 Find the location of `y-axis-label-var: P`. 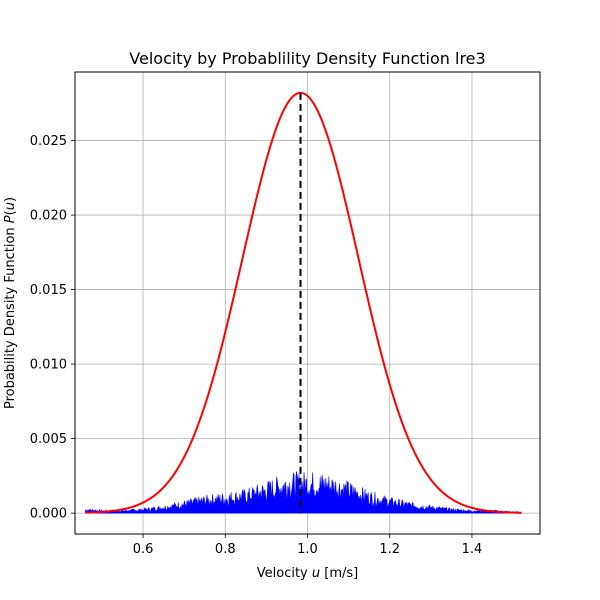

y-axis-label-var: P is located at coordinates (10, 219).